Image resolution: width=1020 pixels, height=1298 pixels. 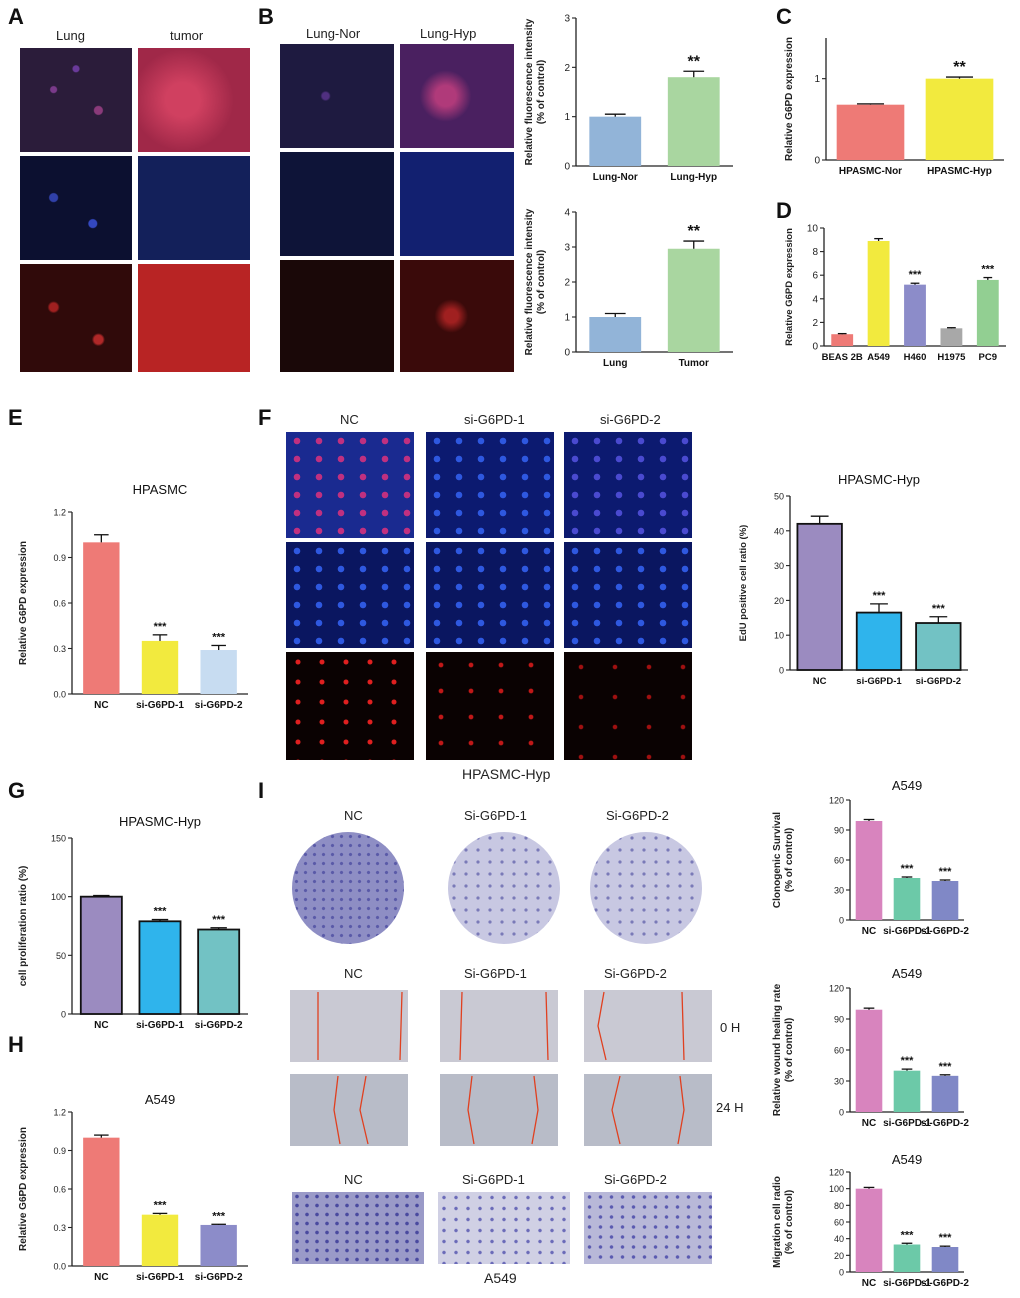 What do you see at coordinates (779, 497) in the screenshot?
I see `y-tick-label-5: 50` at bounding box center [779, 497].